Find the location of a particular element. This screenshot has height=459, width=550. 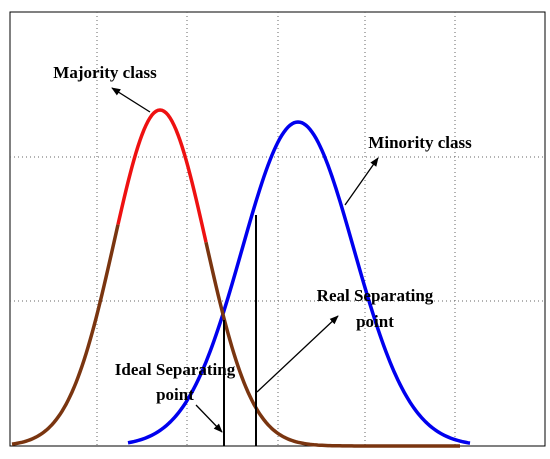

majority-label: Majority class is located at coordinates (105, 72).